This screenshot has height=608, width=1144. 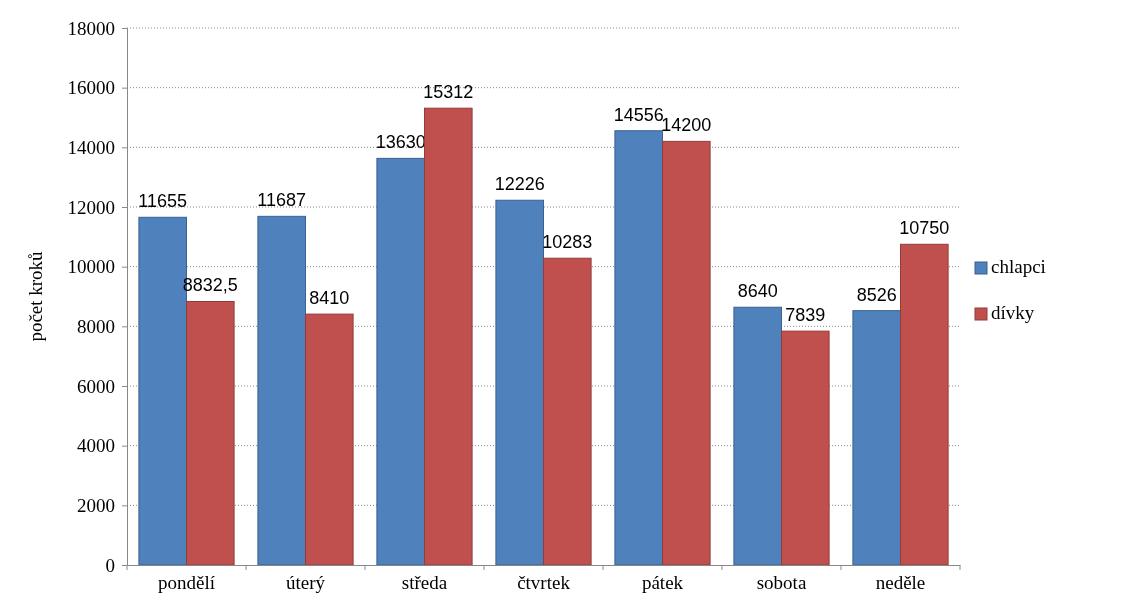 What do you see at coordinates (35, 296) in the screenshot?
I see `y-axis-title: počet kroků` at bounding box center [35, 296].